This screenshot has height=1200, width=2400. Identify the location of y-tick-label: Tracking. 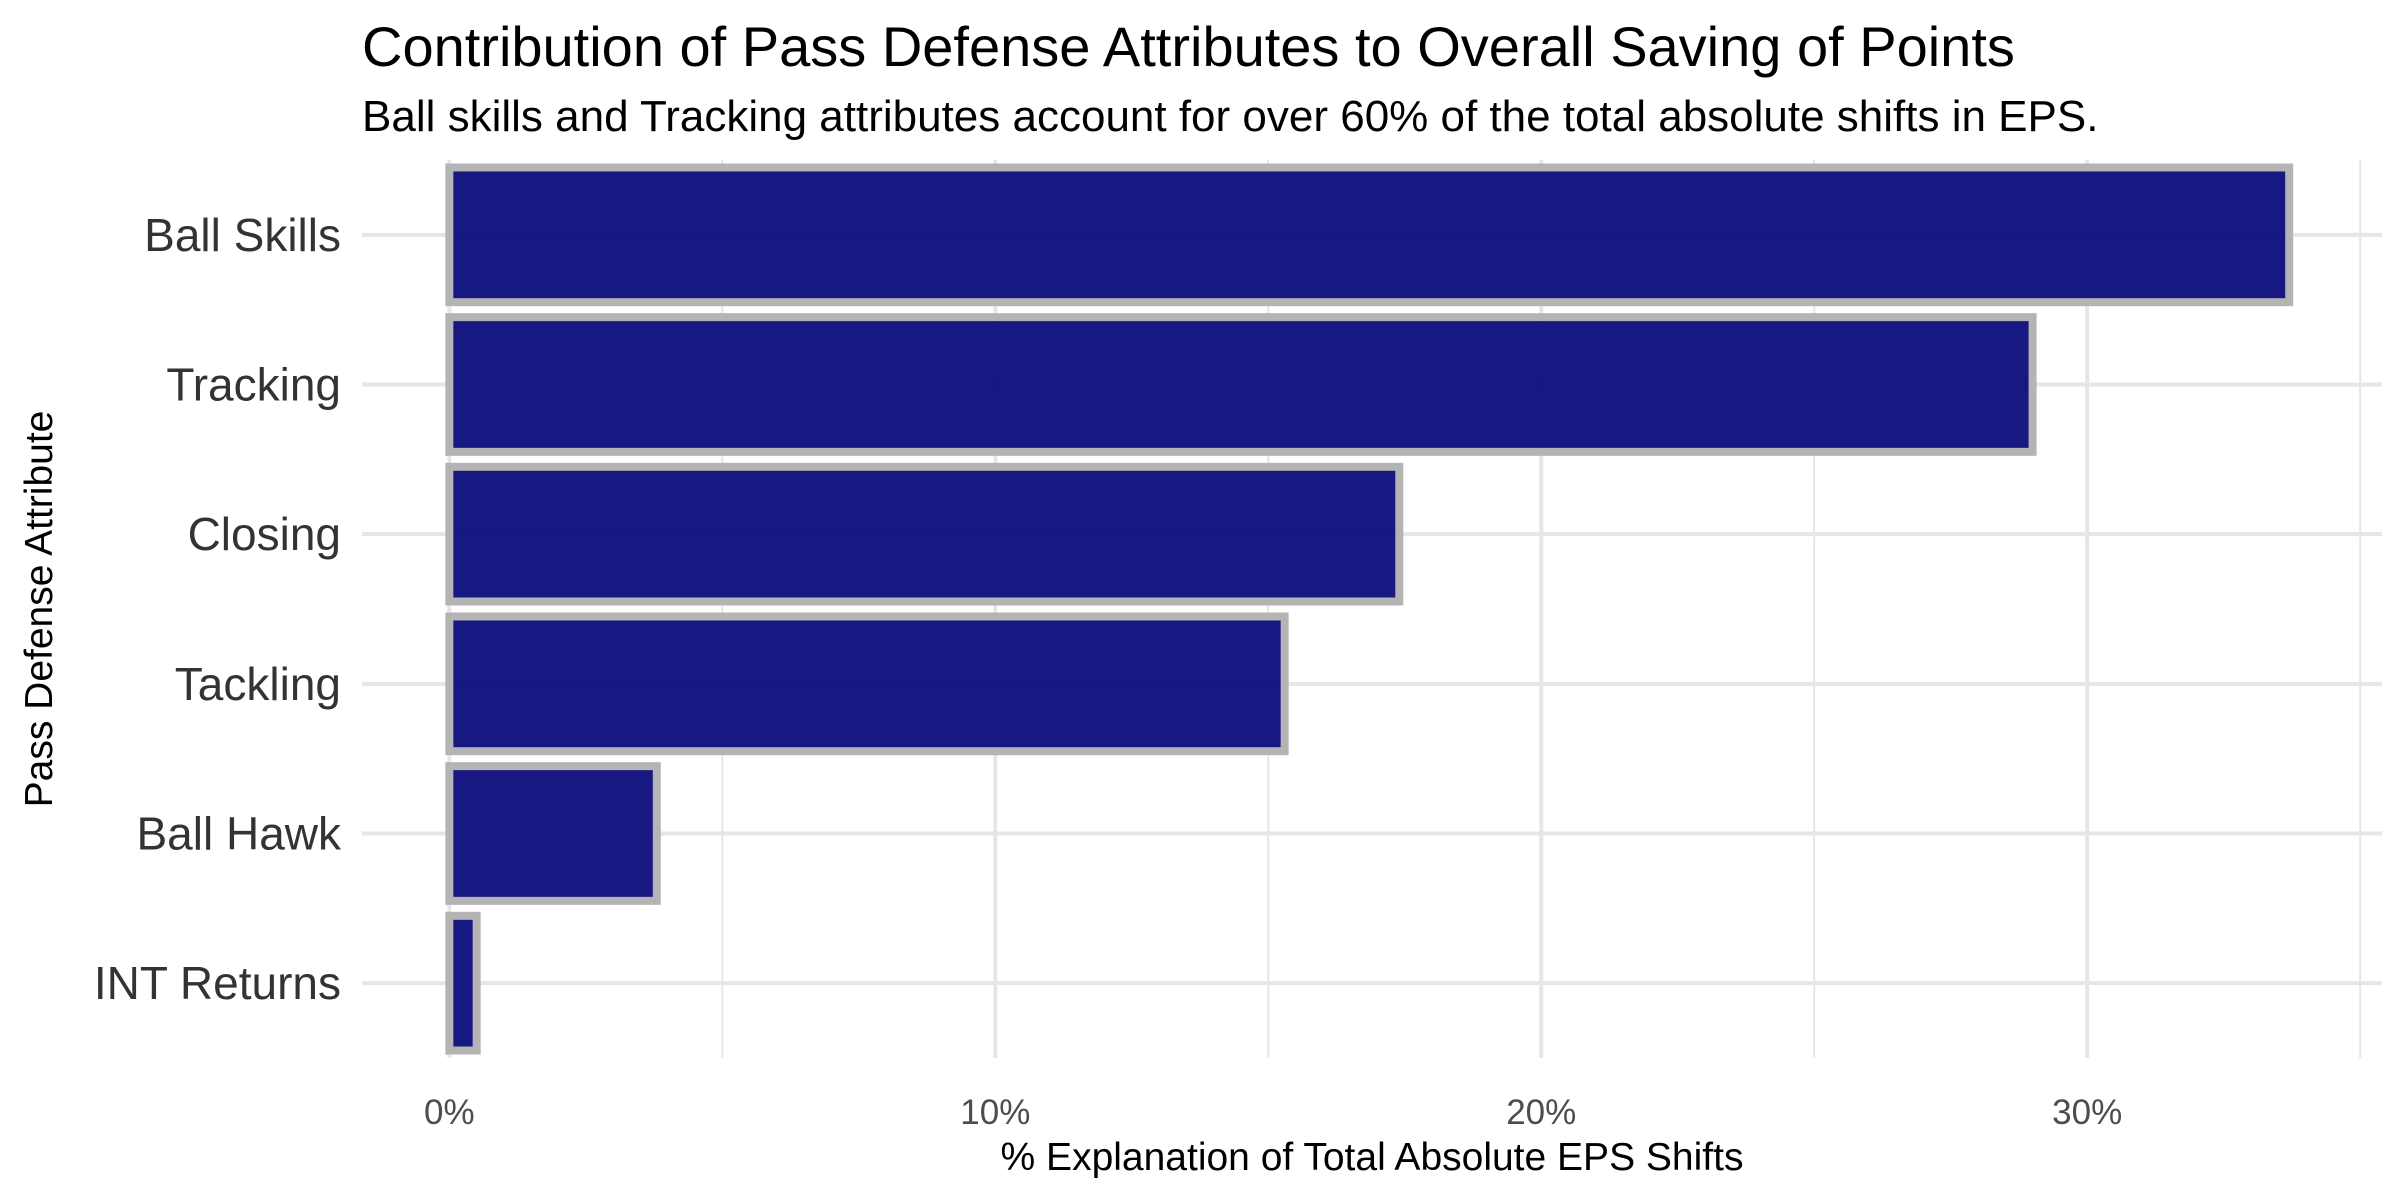
(253, 385).